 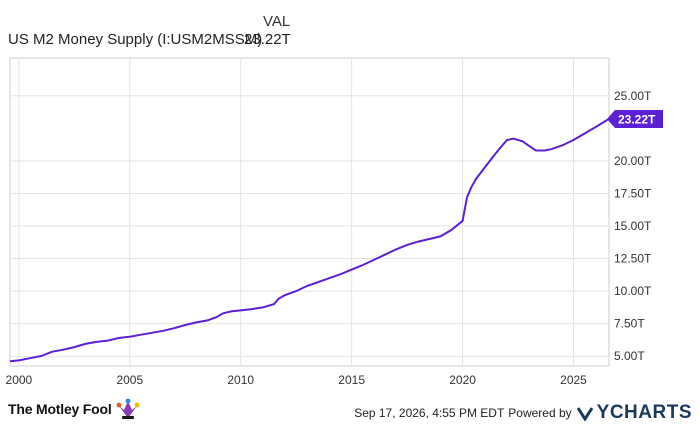 What do you see at coordinates (633, 96) in the screenshot?
I see `y-tick-label: 25.00T` at bounding box center [633, 96].